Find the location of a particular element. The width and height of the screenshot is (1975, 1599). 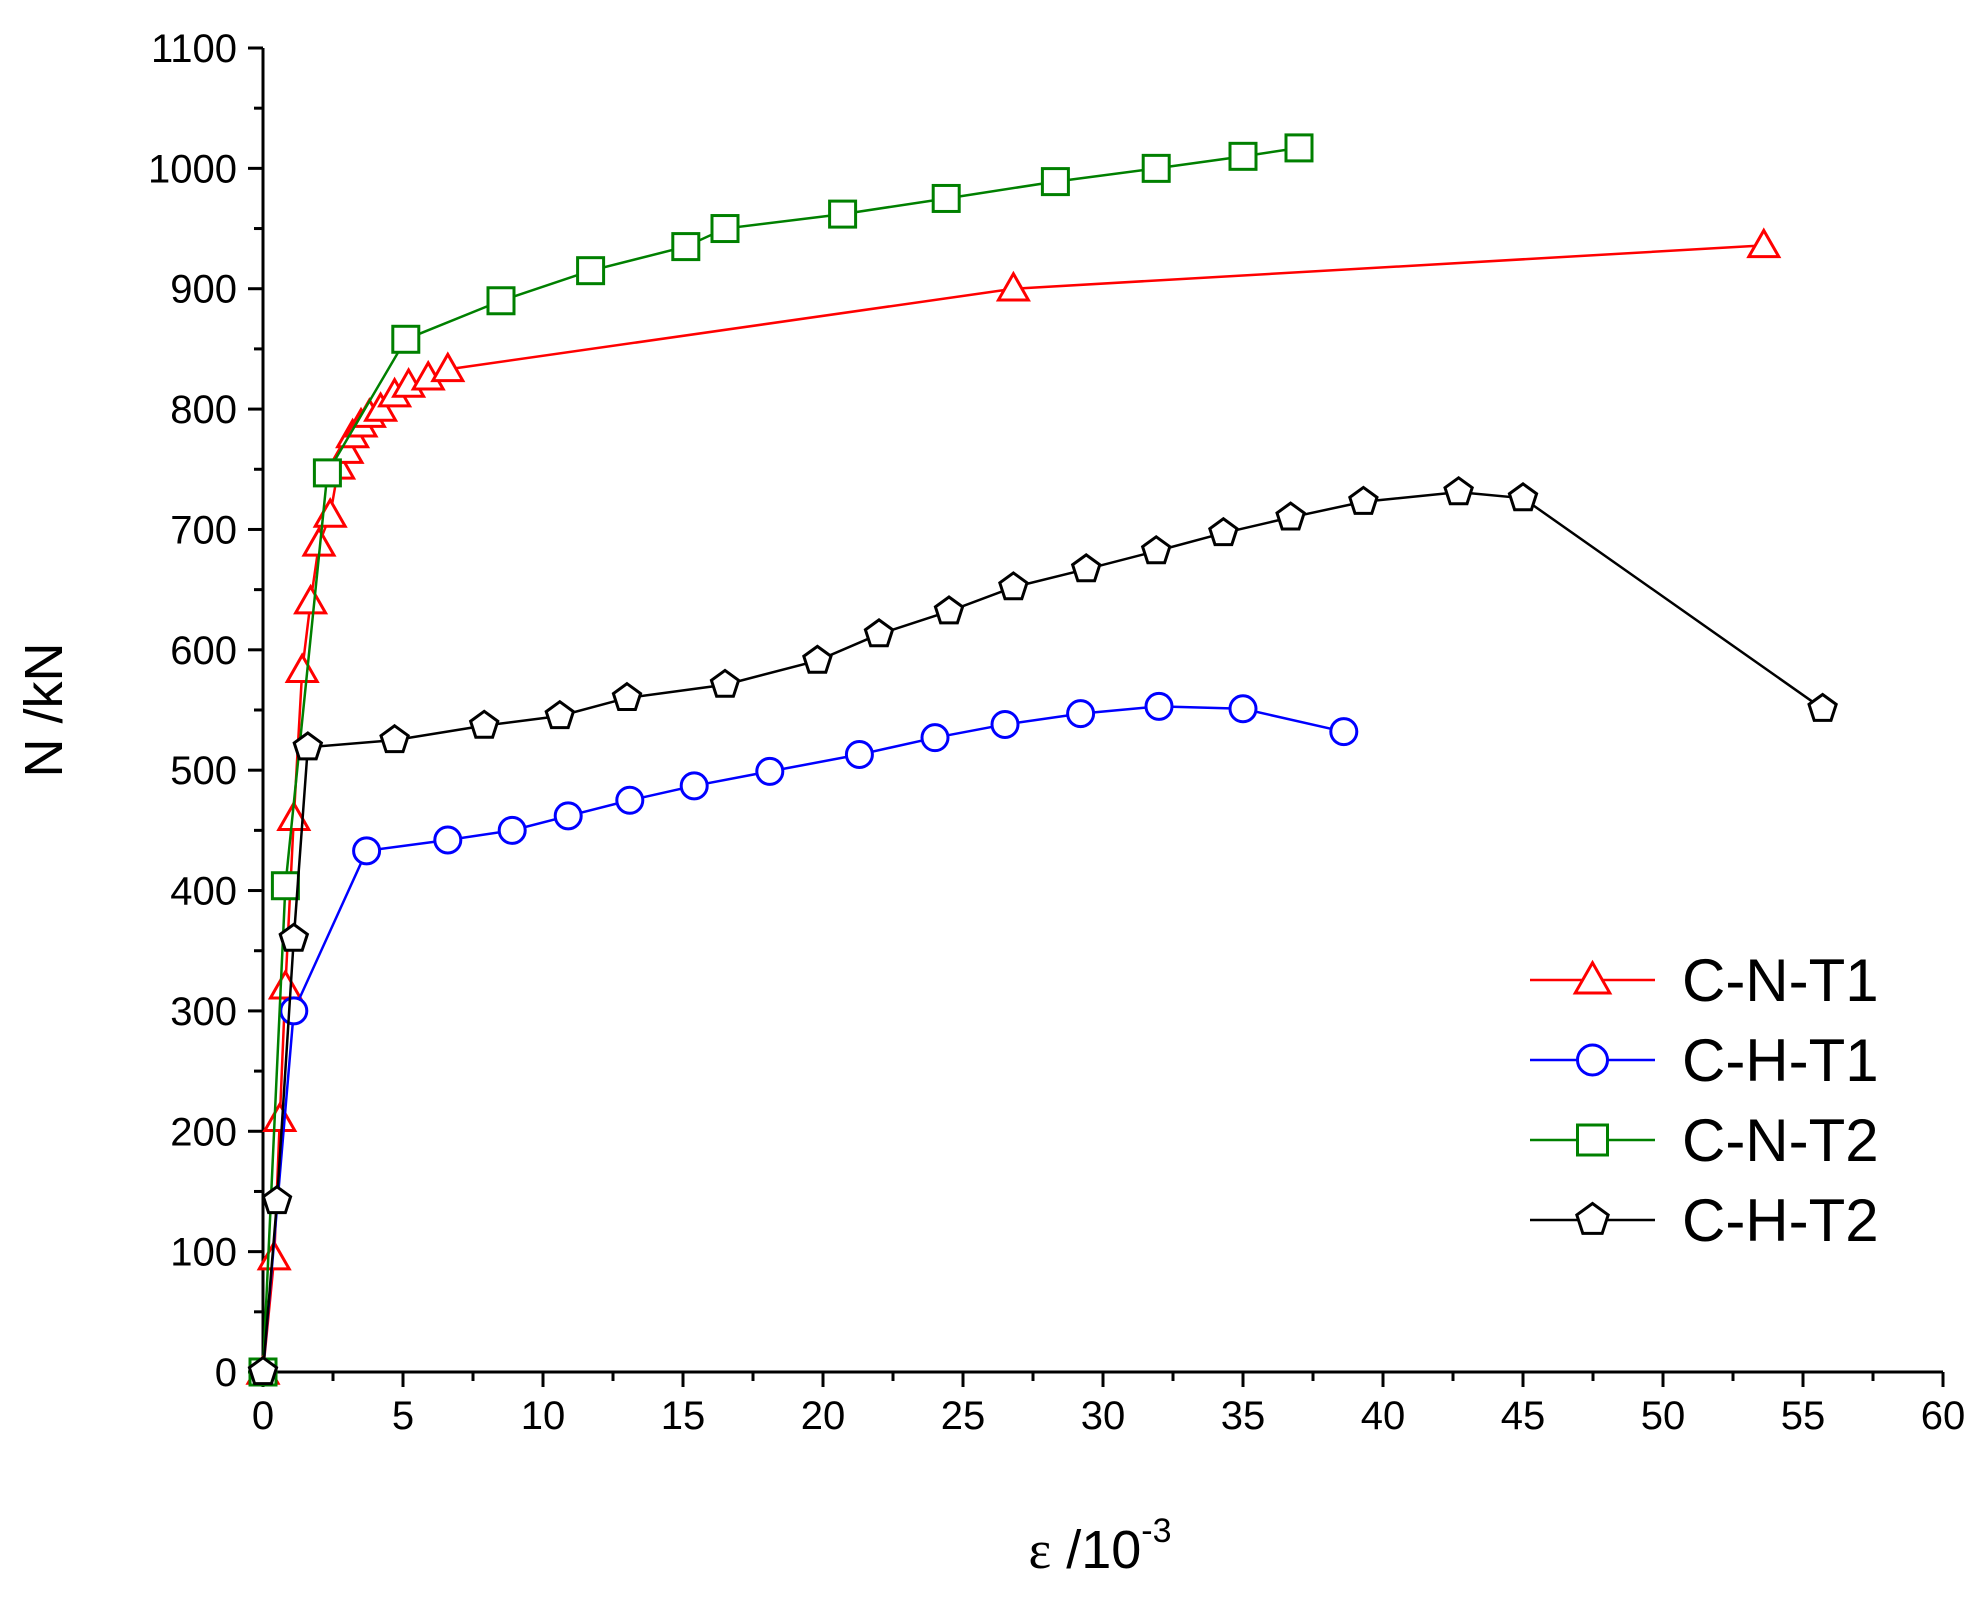

x-tick-label: 20 is located at coordinates (823, 1416).